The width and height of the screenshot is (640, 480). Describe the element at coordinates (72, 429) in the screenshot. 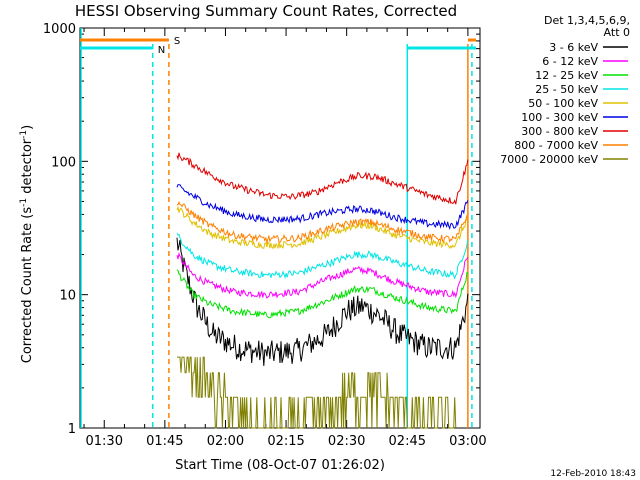

I see `y-tick-label: 1` at that location.